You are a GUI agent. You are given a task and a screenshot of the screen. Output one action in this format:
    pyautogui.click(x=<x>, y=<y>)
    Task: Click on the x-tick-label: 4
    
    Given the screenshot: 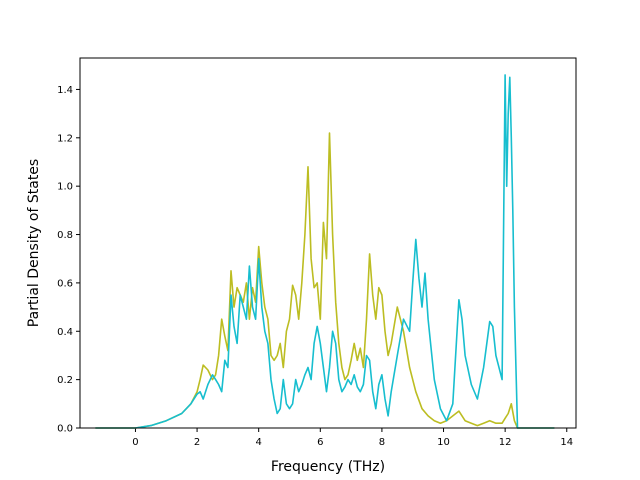 What is the action you would take?
    pyautogui.click(x=258, y=442)
    